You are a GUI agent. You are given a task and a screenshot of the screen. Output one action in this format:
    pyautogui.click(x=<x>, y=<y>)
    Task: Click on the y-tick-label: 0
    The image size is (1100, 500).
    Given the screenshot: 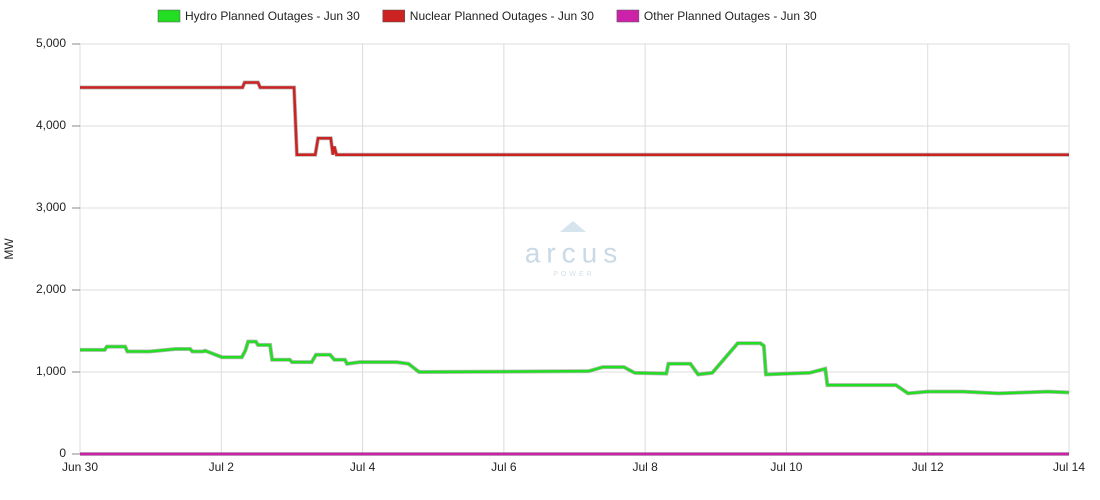 What is the action you would take?
    pyautogui.click(x=62, y=453)
    